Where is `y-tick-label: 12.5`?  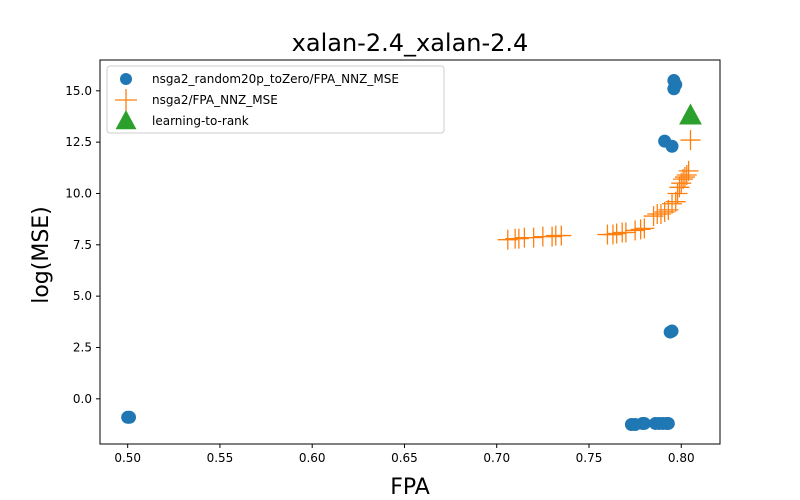
y-tick-label: 12.5 is located at coordinates (78, 142).